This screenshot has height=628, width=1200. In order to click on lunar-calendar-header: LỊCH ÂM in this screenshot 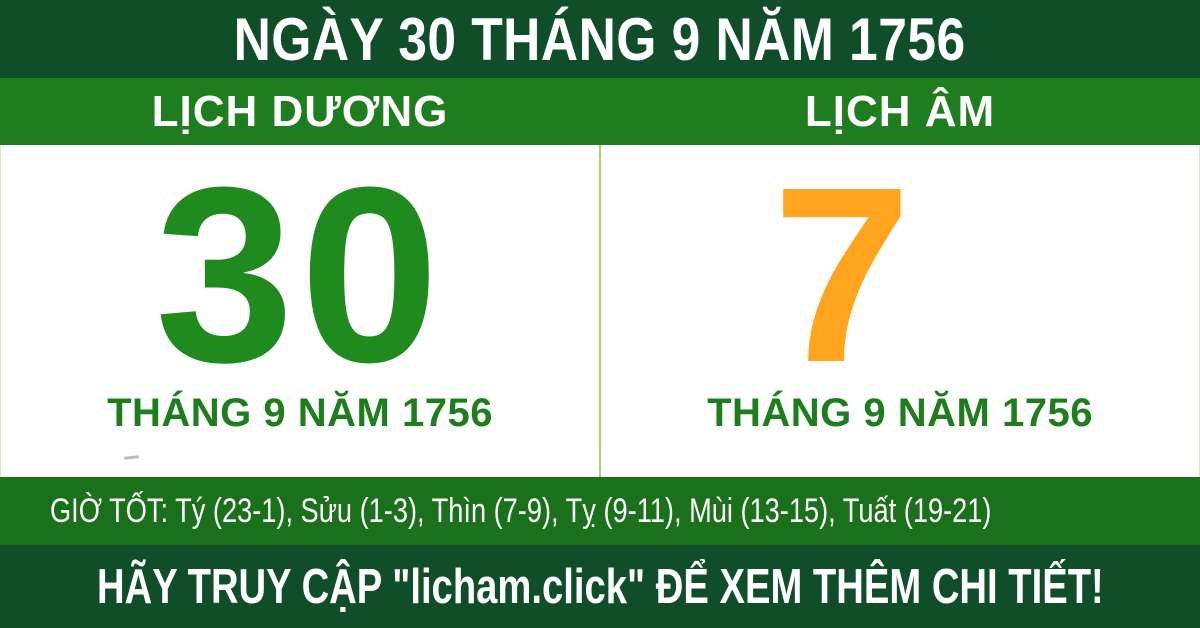, I will do `click(900, 111)`.